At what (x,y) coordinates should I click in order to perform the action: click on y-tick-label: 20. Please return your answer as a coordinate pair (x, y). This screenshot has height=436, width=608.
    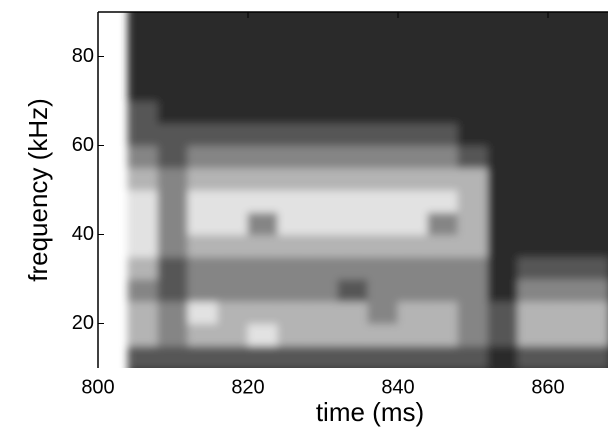
    Looking at the image, I should click on (83, 323).